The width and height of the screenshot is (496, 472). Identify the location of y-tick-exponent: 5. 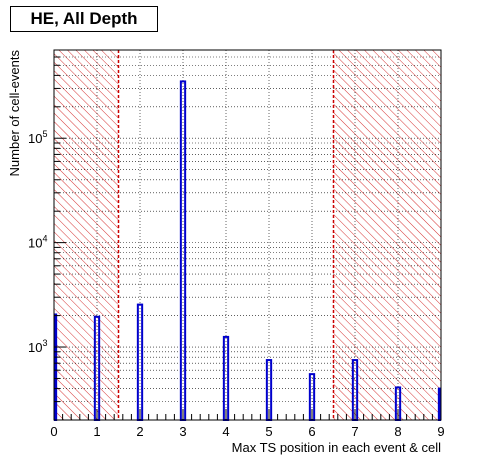
(44, 134).